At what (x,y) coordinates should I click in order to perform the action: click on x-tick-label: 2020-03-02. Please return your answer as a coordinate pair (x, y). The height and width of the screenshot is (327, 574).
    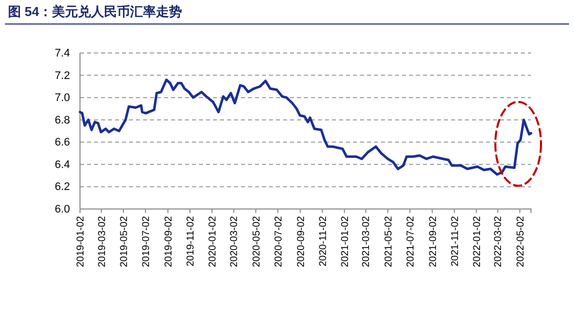
    Looking at the image, I should click on (234, 242).